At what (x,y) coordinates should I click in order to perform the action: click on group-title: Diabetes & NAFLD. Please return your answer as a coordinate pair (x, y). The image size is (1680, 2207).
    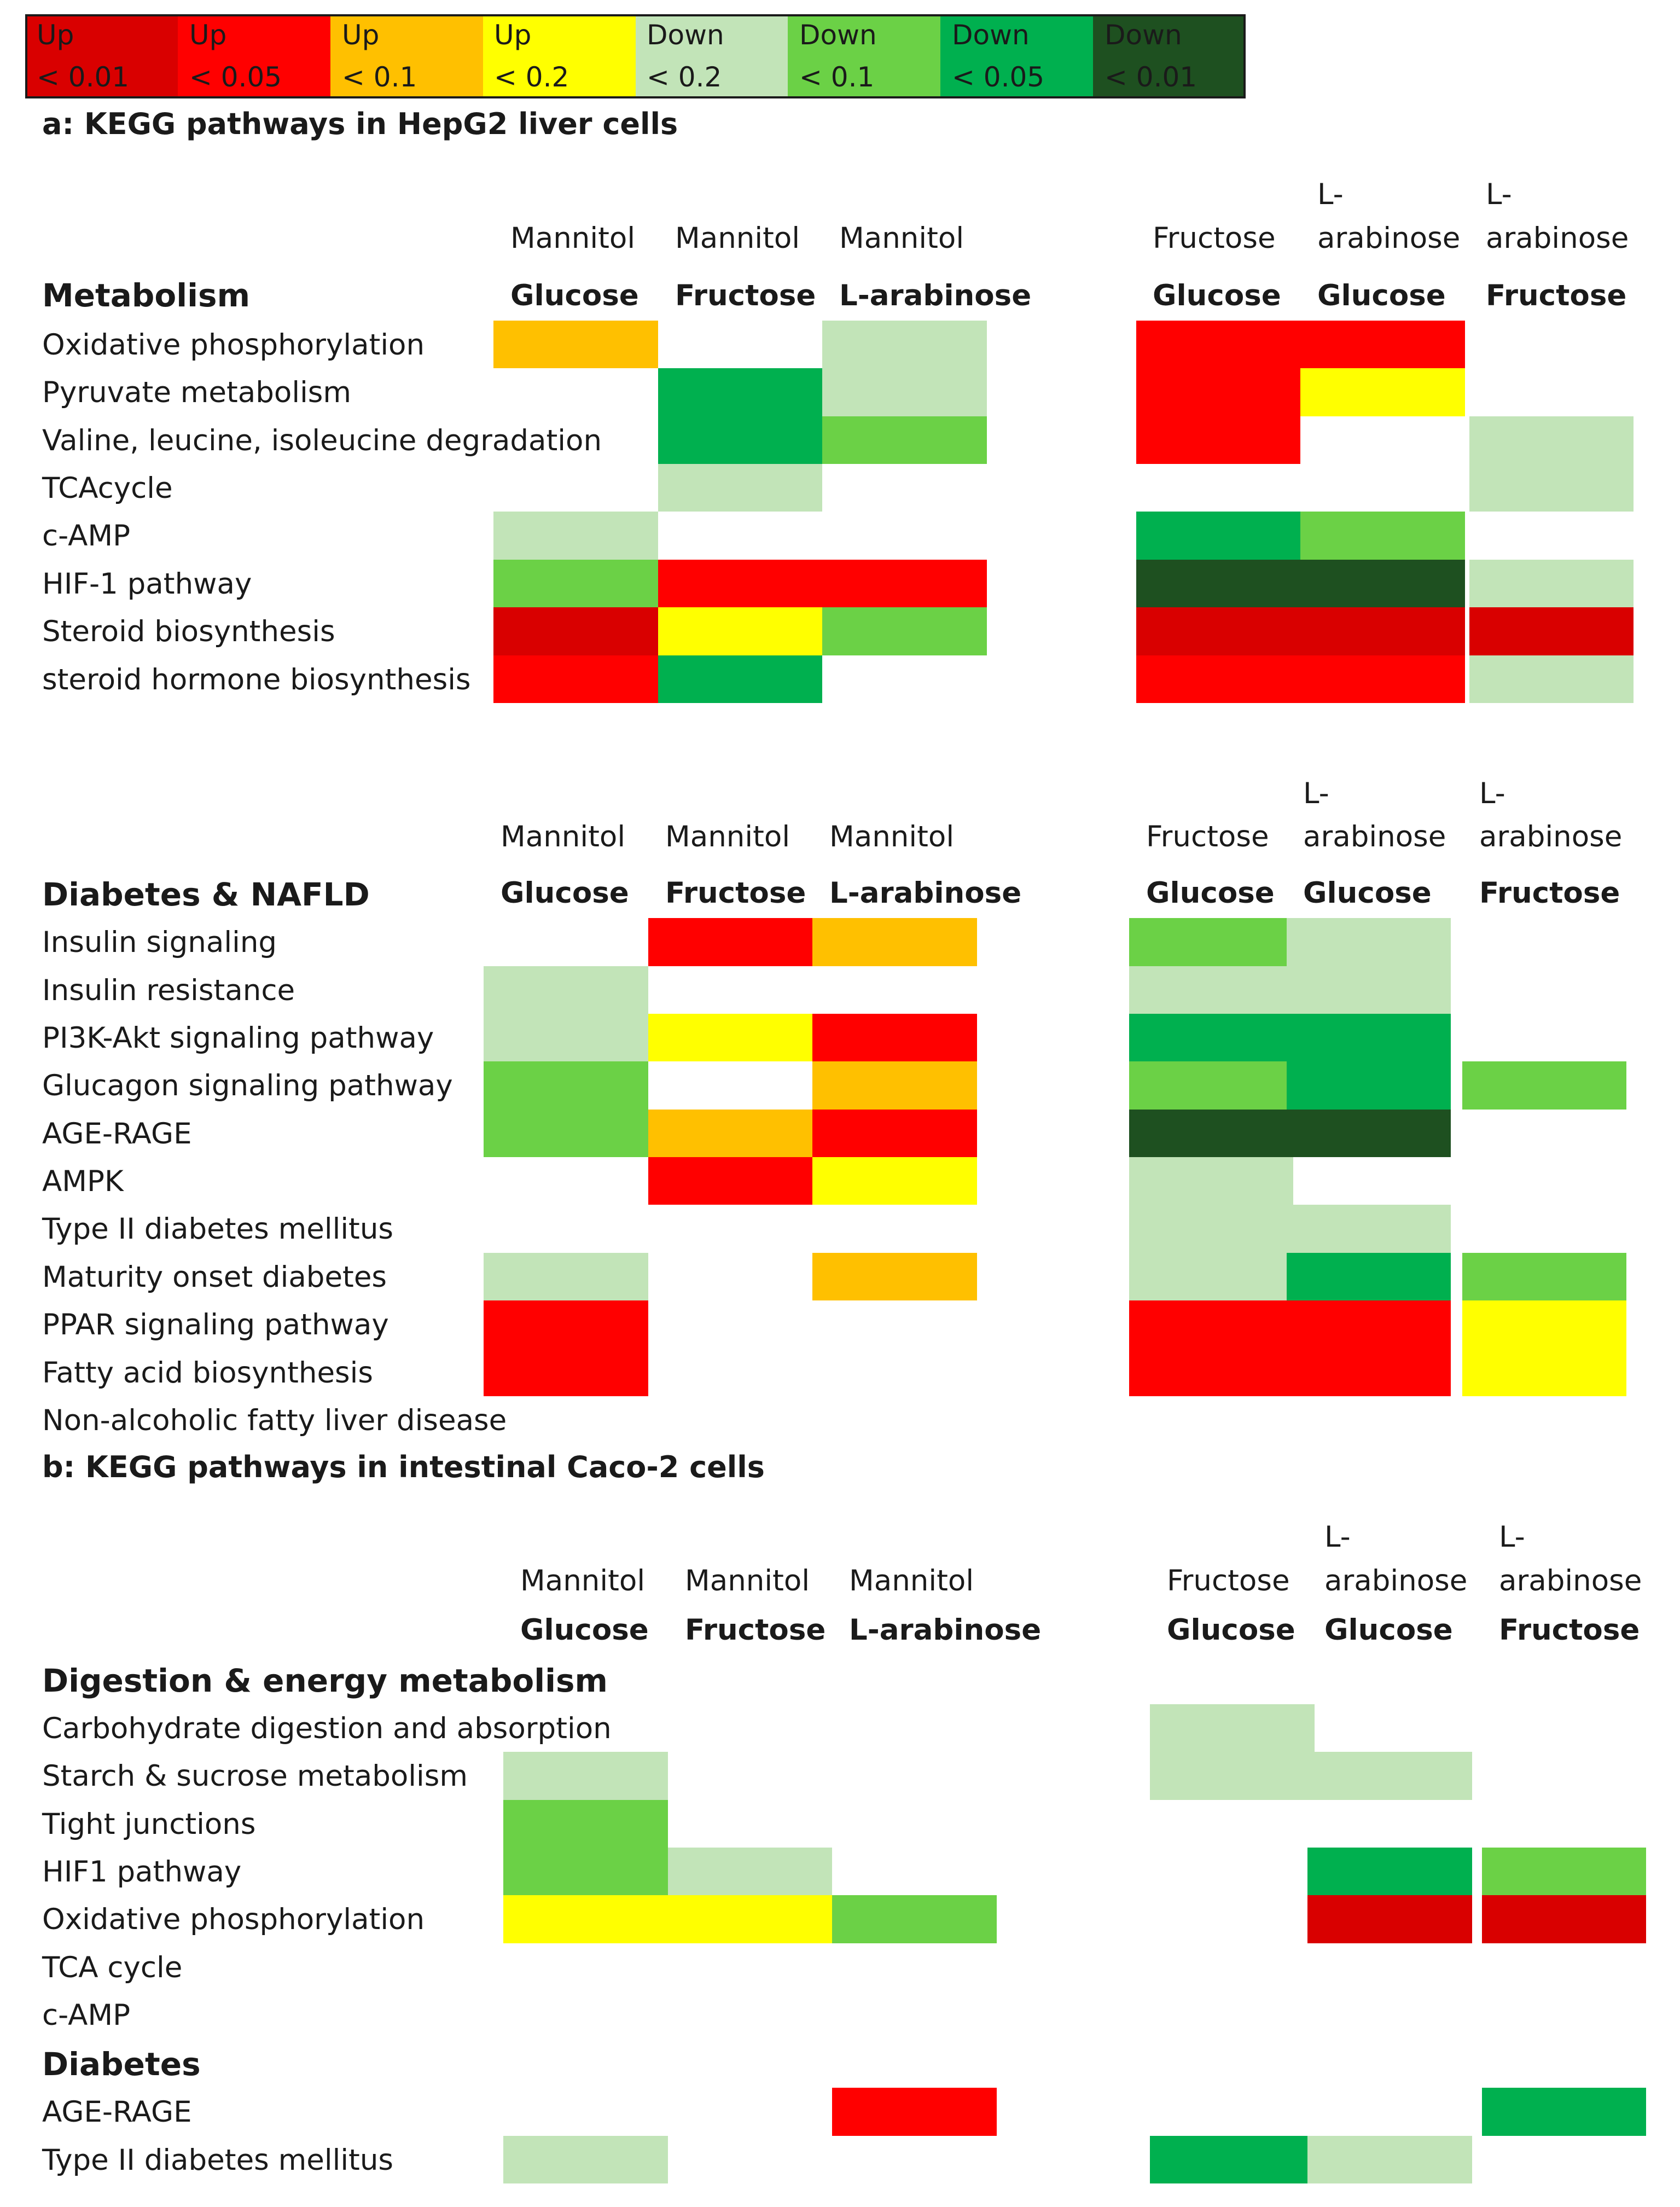
    Looking at the image, I should click on (206, 895).